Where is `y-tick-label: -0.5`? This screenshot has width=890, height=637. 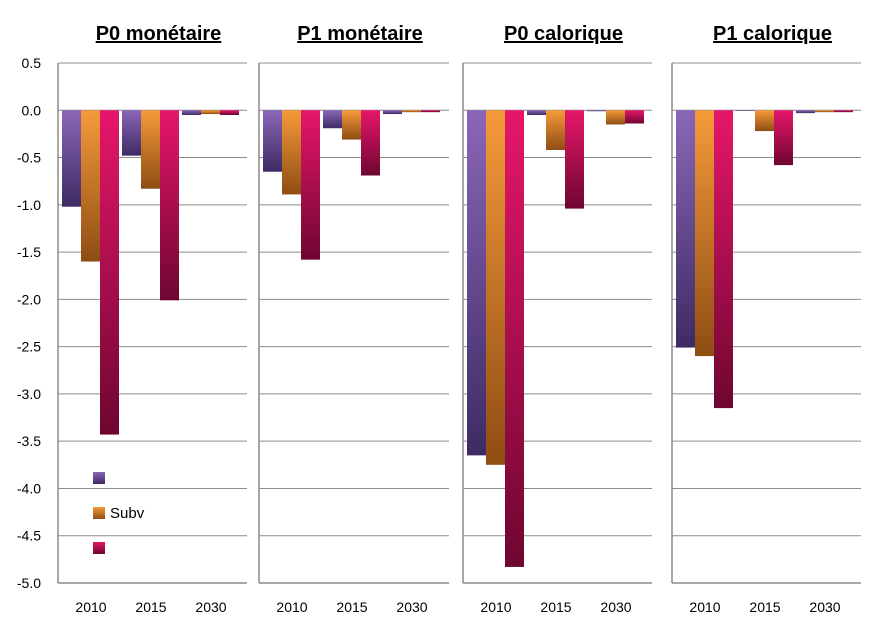
y-tick-label: -0.5 is located at coordinates (29, 158).